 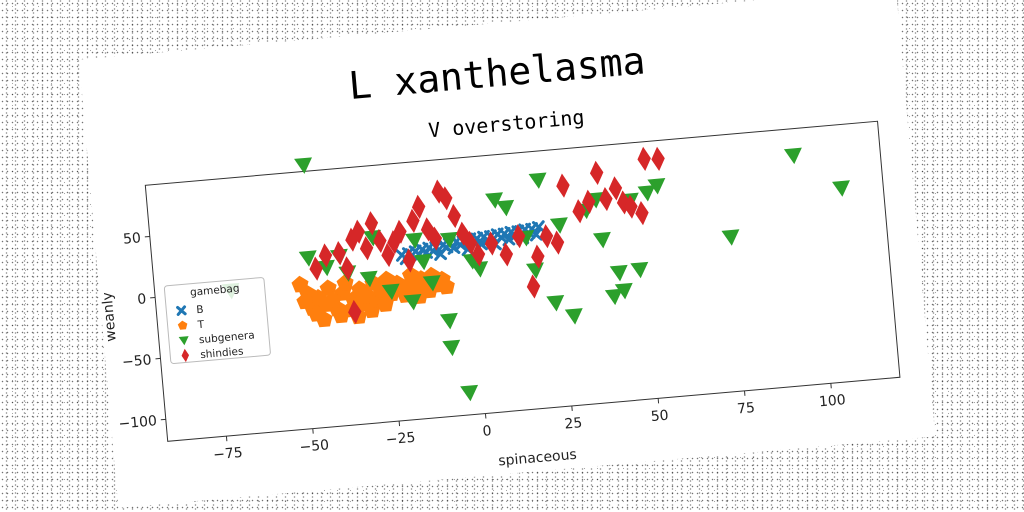 What do you see at coordinates (142, 299) in the screenshot?
I see `y-tick-label: 0` at bounding box center [142, 299].